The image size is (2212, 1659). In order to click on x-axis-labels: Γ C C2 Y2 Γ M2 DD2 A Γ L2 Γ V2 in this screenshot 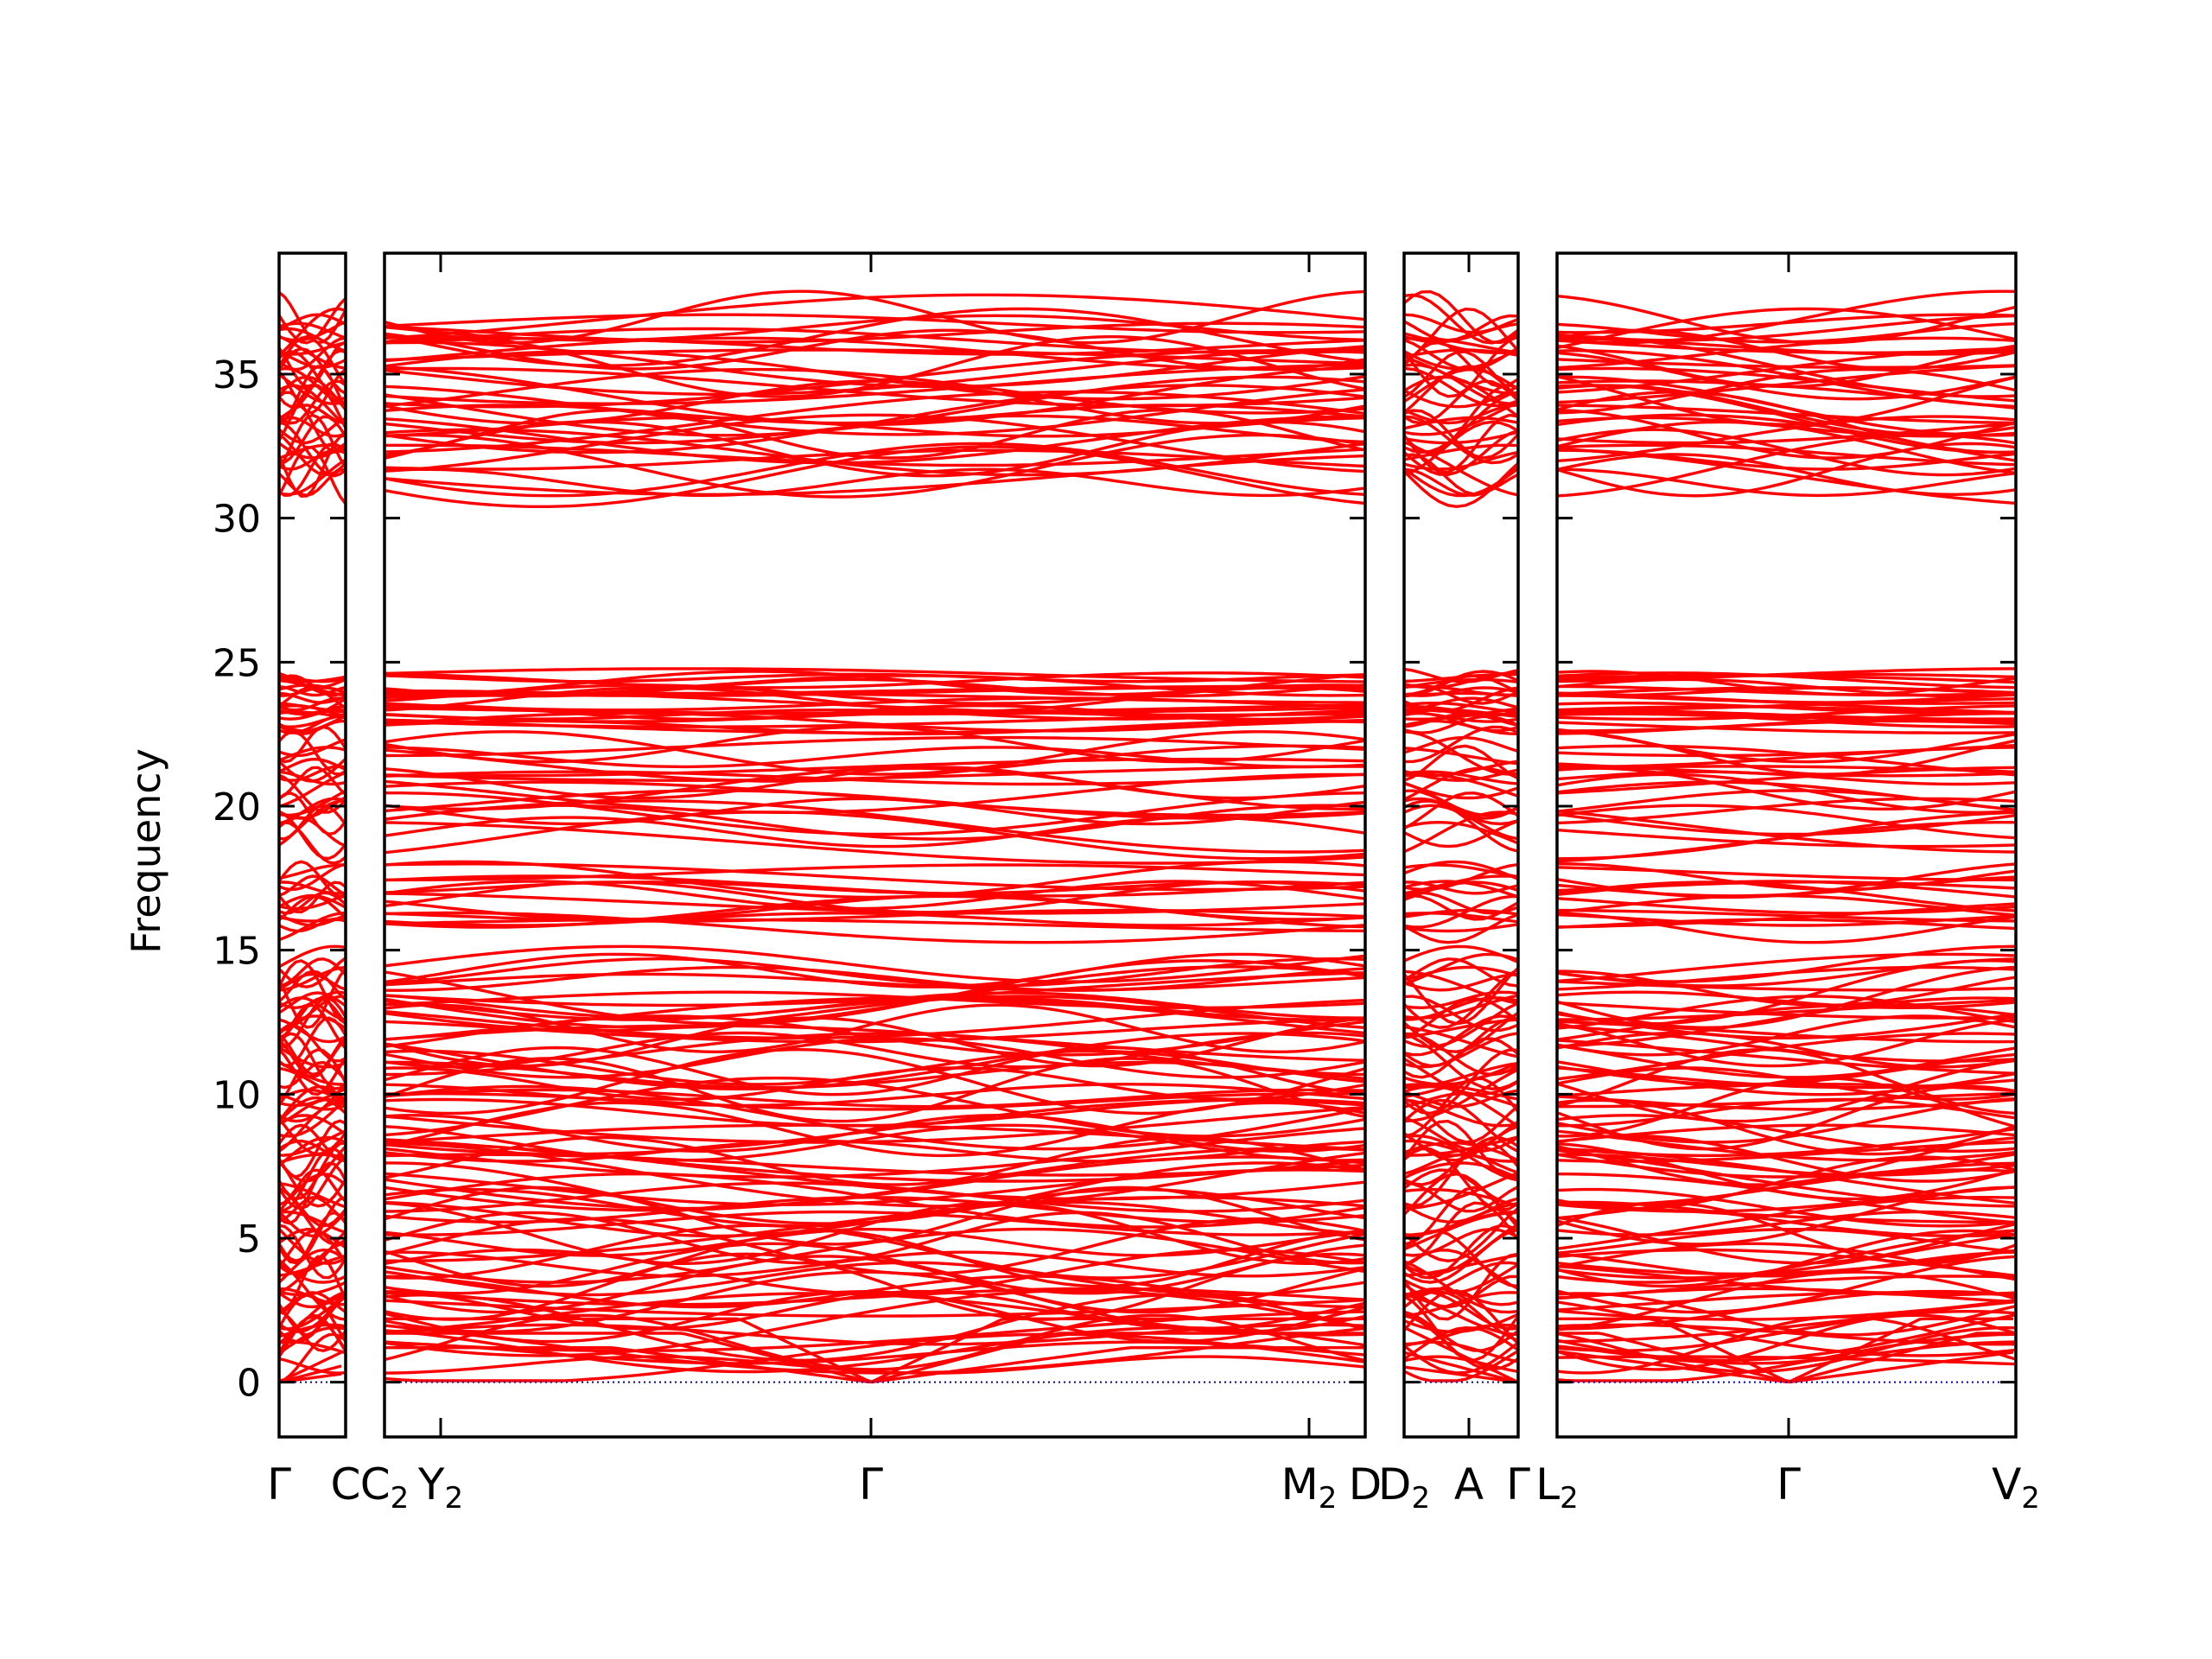, I will do `click(1153, 1487)`.